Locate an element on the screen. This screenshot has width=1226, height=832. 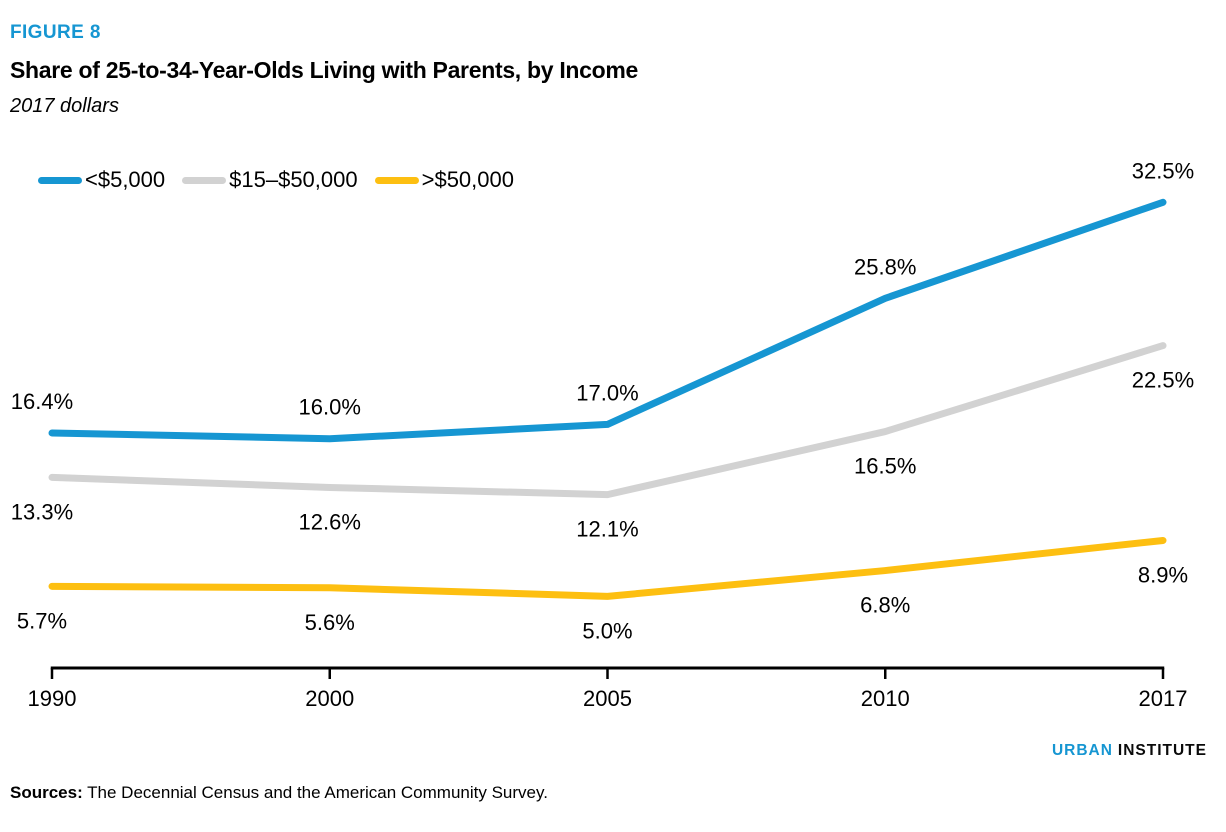
x-axis-tick-label: 2000 is located at coordinates (329, 698).